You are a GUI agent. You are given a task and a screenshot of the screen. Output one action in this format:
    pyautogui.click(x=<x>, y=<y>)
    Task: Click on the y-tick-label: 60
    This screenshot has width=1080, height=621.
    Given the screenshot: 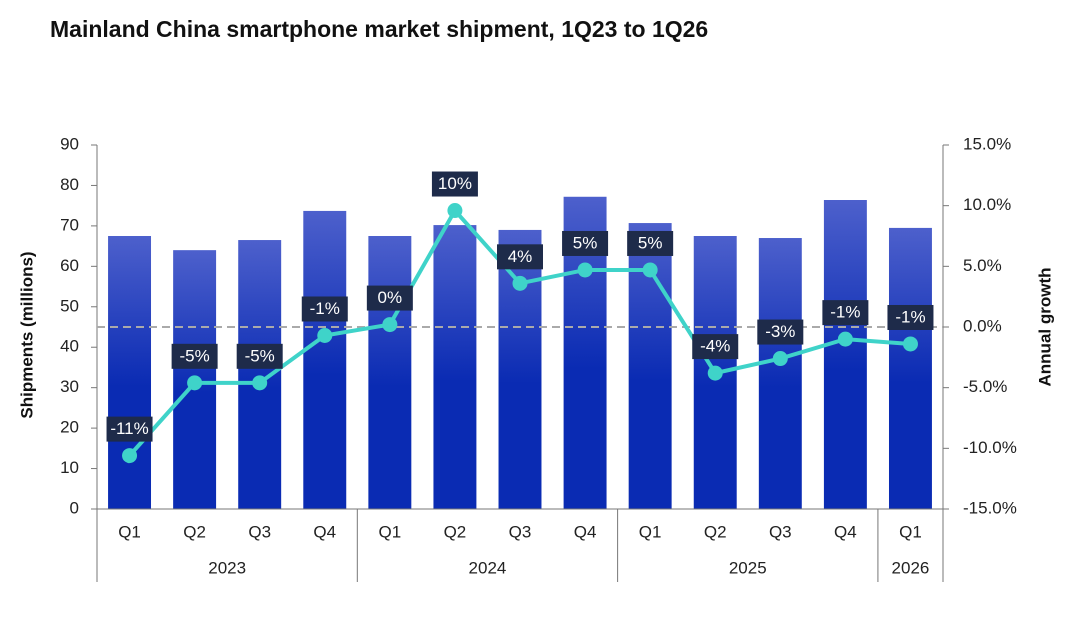 What is the action you would take?
    pyautogui.click(x=69, y=265)
    